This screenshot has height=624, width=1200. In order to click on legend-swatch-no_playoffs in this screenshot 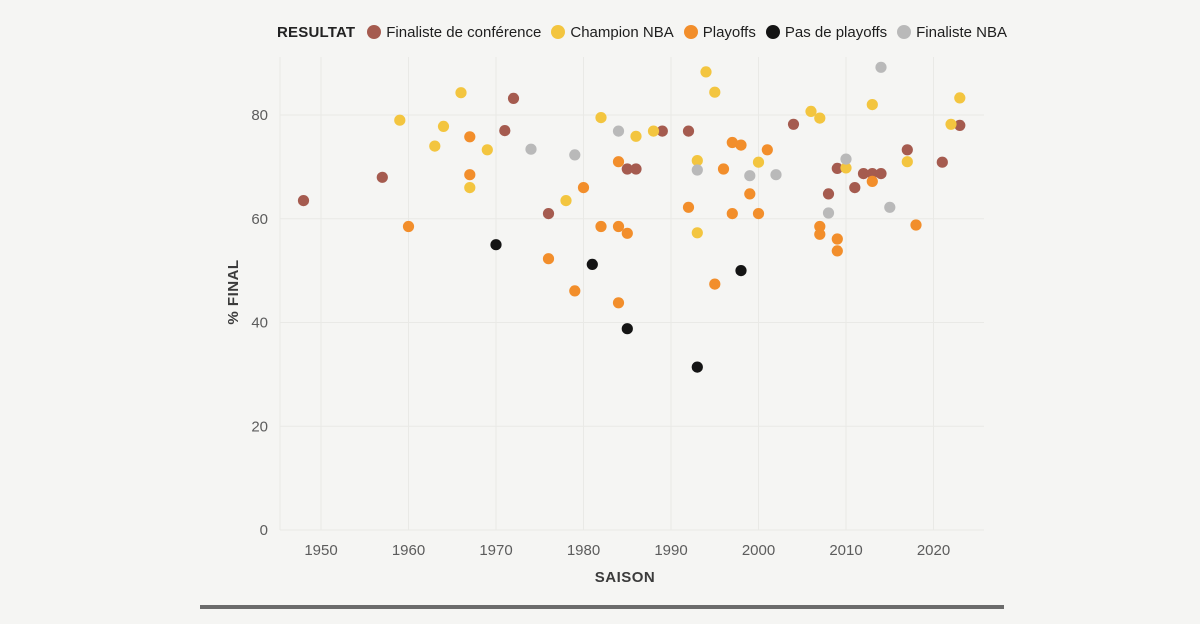, I will do `click(772, 32)`.